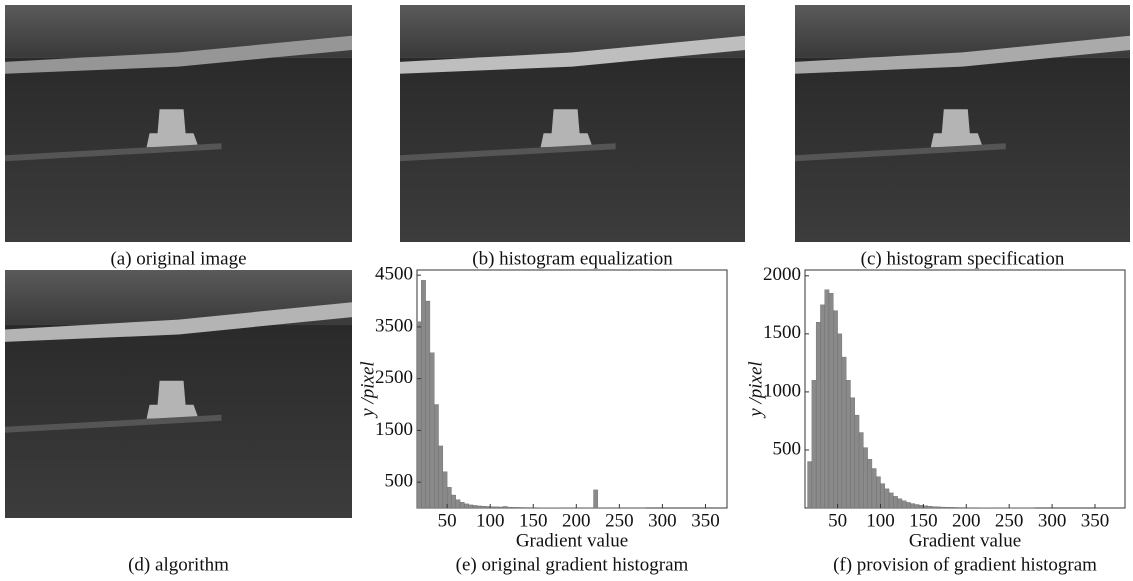 The height and width of the screenshot is (581, 1133). I want to click on image-caption: (b) histogram equalization, so click(572, 258).